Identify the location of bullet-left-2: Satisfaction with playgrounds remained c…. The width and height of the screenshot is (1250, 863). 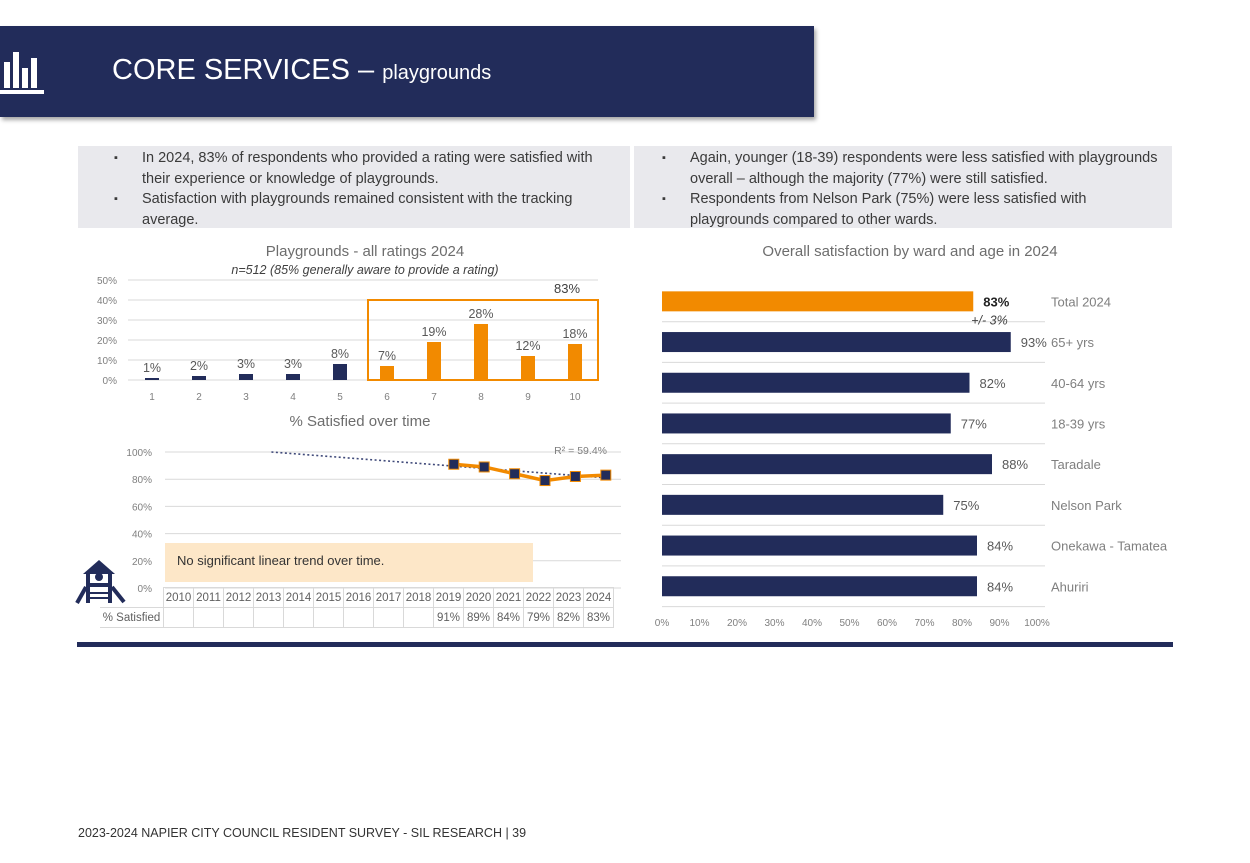
(362, 209).